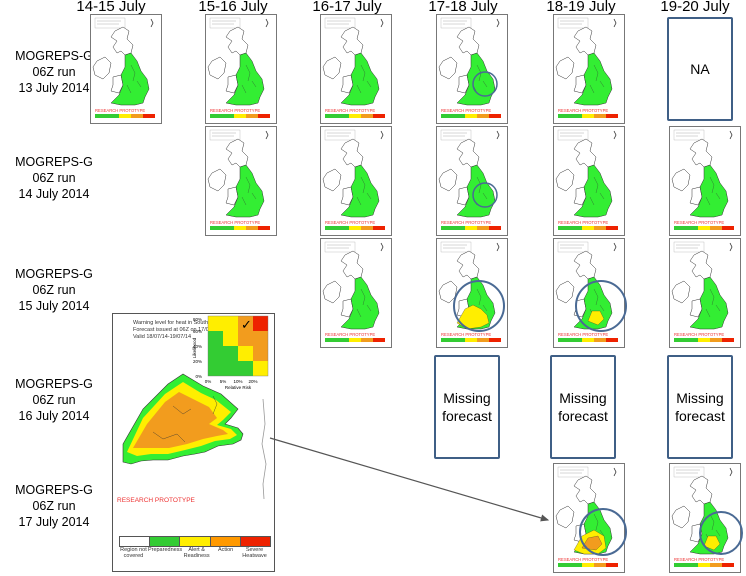 This screenshot has width=746, height=576. I want to click on x-tick-0: 0%, so click(208, 381).